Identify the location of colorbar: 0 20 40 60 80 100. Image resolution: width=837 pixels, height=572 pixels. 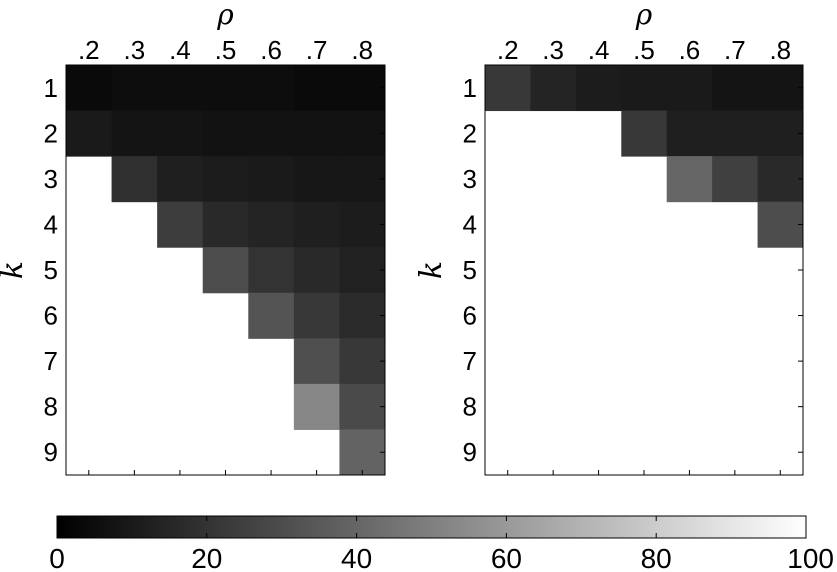
(441, 543).